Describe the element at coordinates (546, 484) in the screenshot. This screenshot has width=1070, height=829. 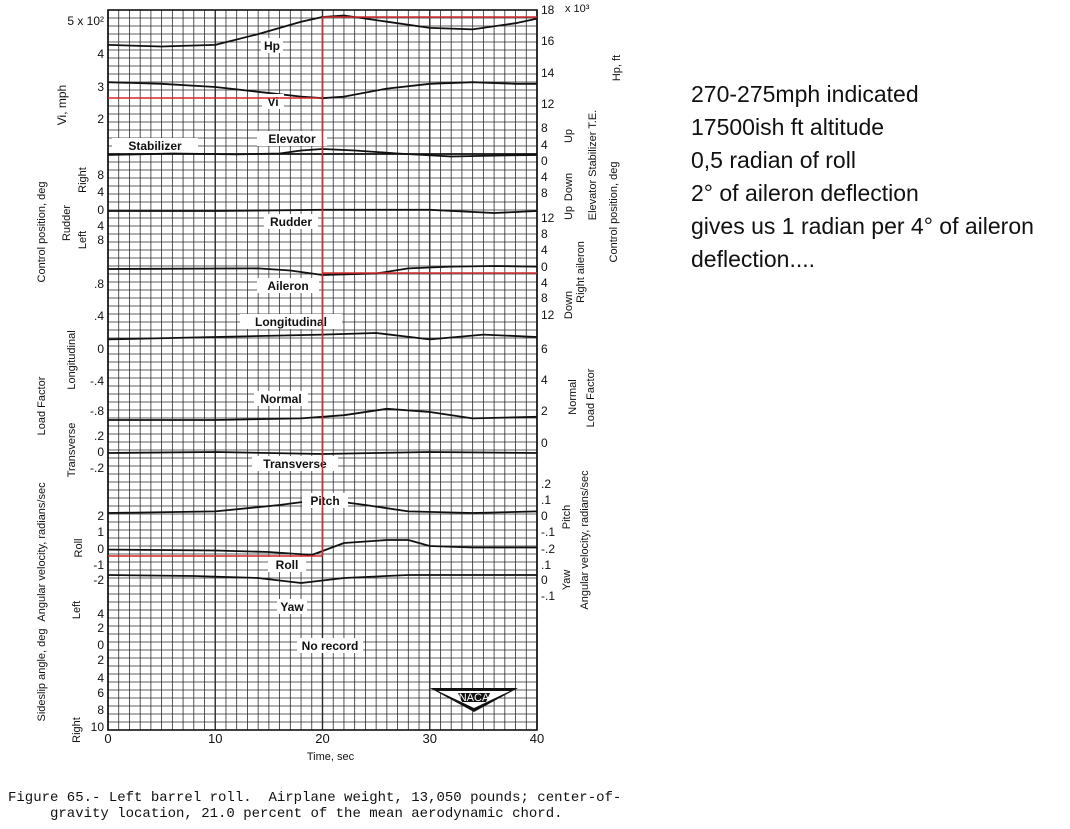
I see `right-tick-label: .2` at that location.